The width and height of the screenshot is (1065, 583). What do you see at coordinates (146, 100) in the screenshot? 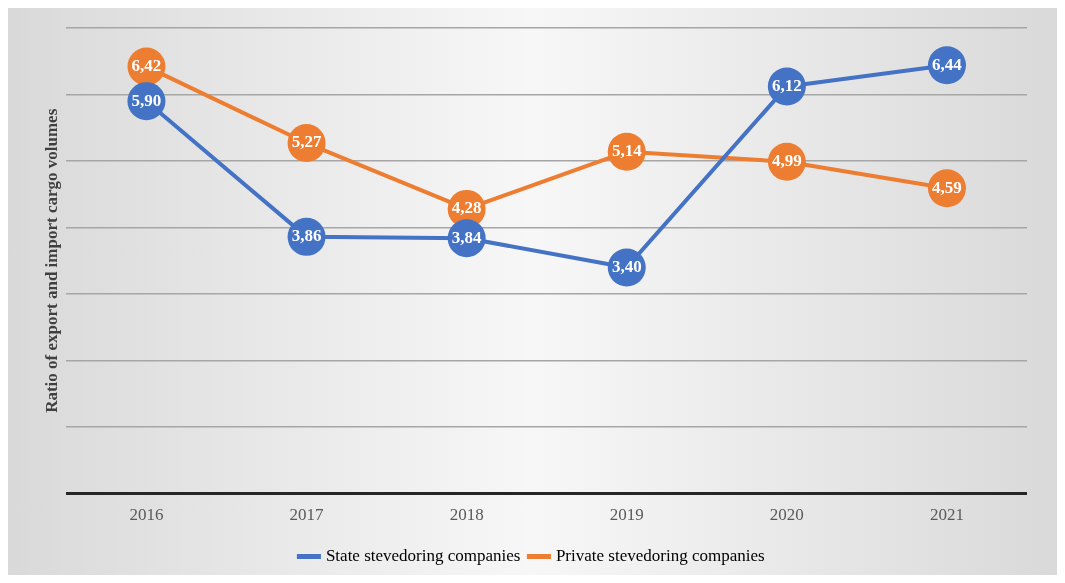
I see `data-label: 5,90` at bounding box center [146, 100].